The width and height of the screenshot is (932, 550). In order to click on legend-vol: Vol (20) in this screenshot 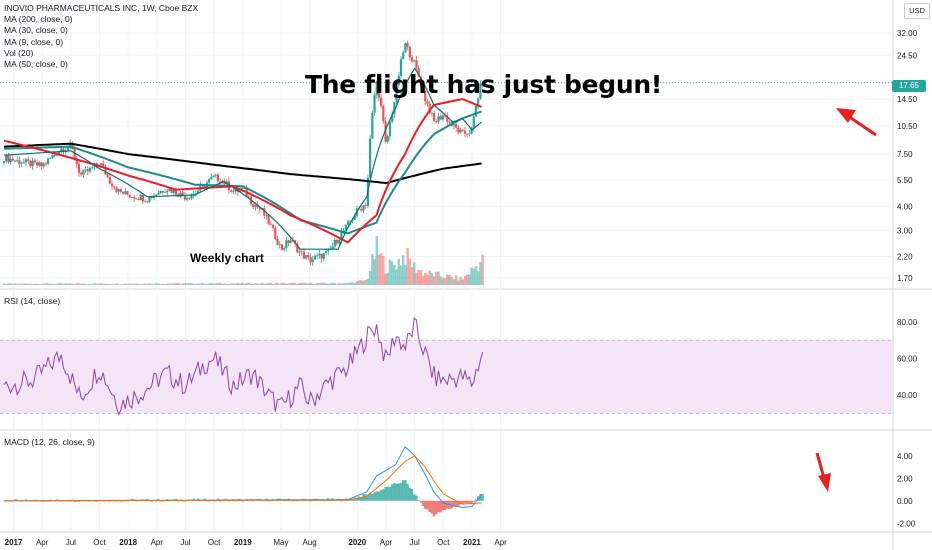, I will do `click(19, 52)`.